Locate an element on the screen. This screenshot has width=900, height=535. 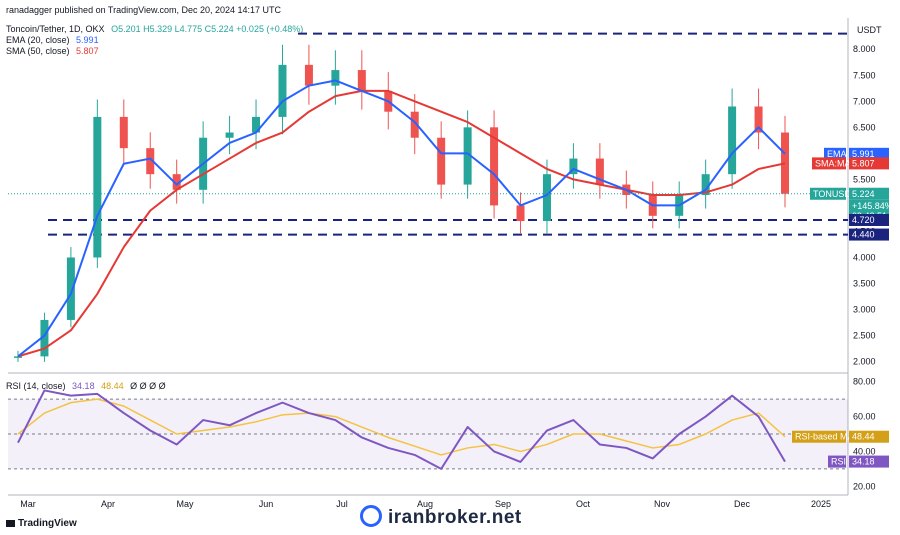
rsi-legend: RSI (14, close) 34.18 48.44 Ø Ø Ø Ø is located at coordinates (86, 386).